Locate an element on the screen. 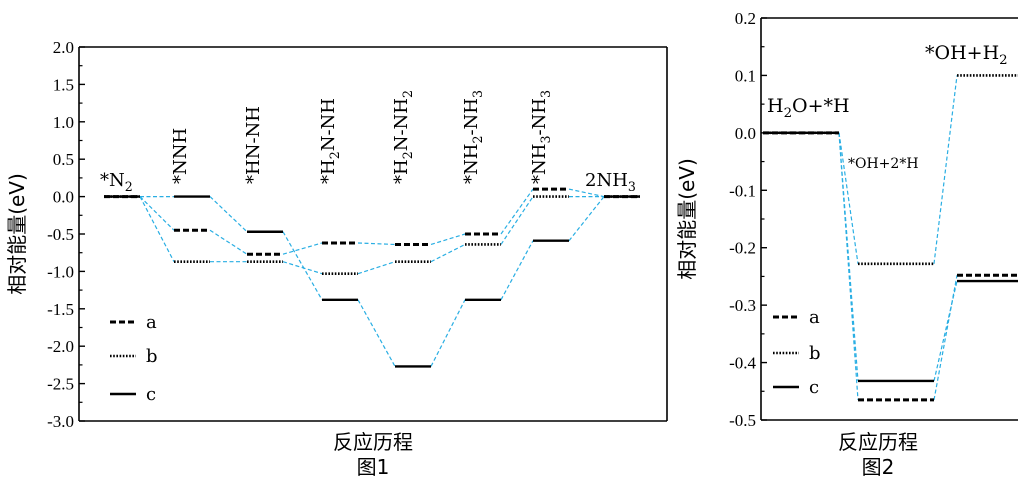 The image size is (1018, 484). y-tick-label: -0.3 is located at coordinates (742, 305).